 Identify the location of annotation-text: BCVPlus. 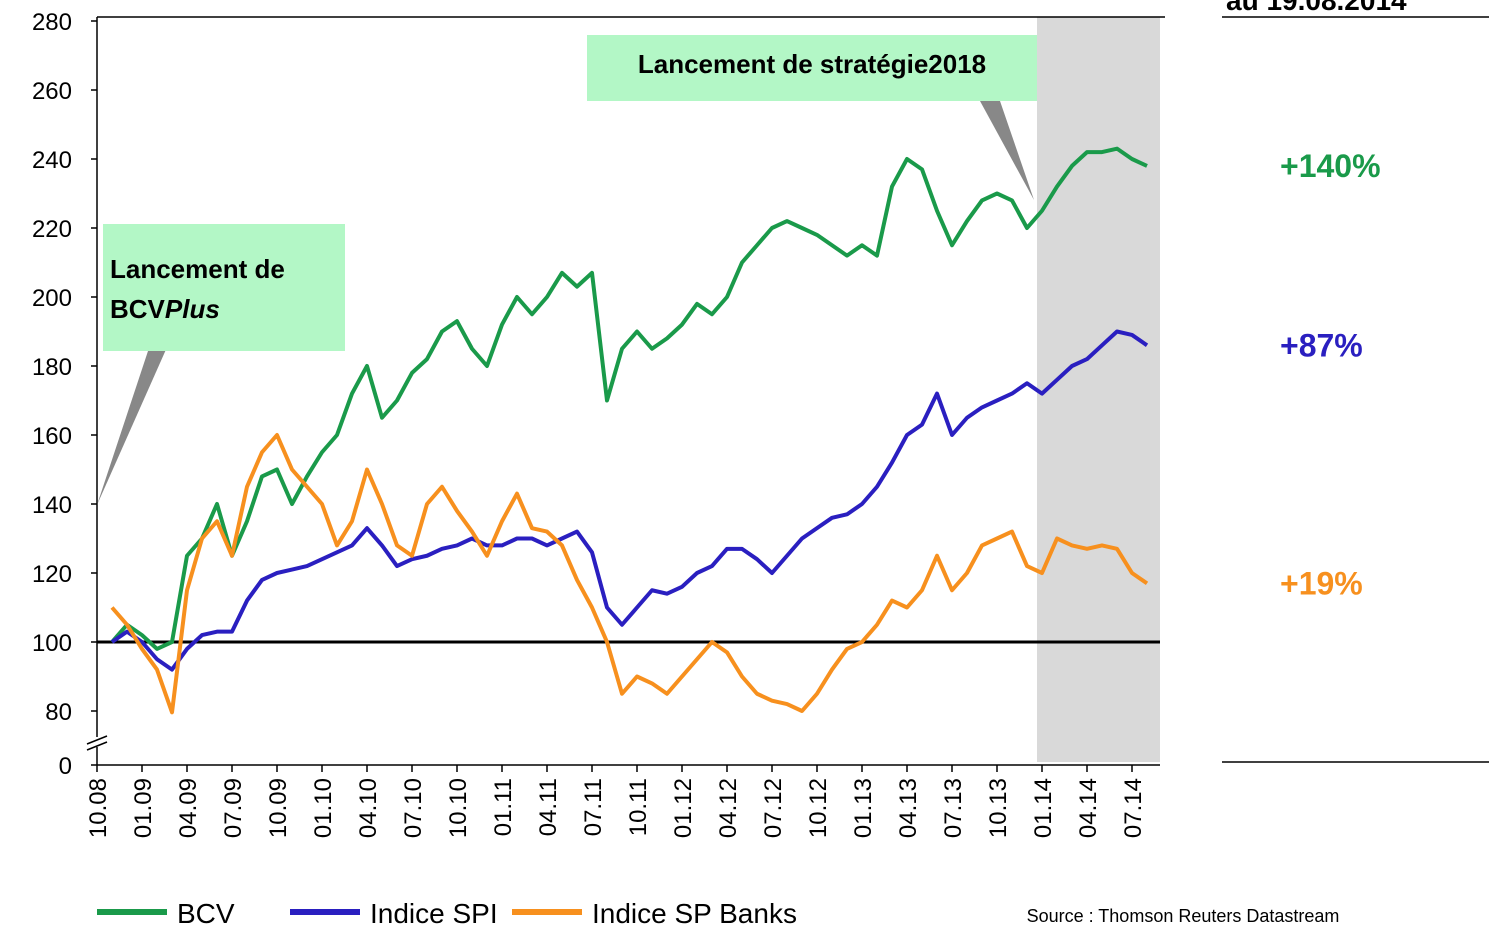
(165, 309).